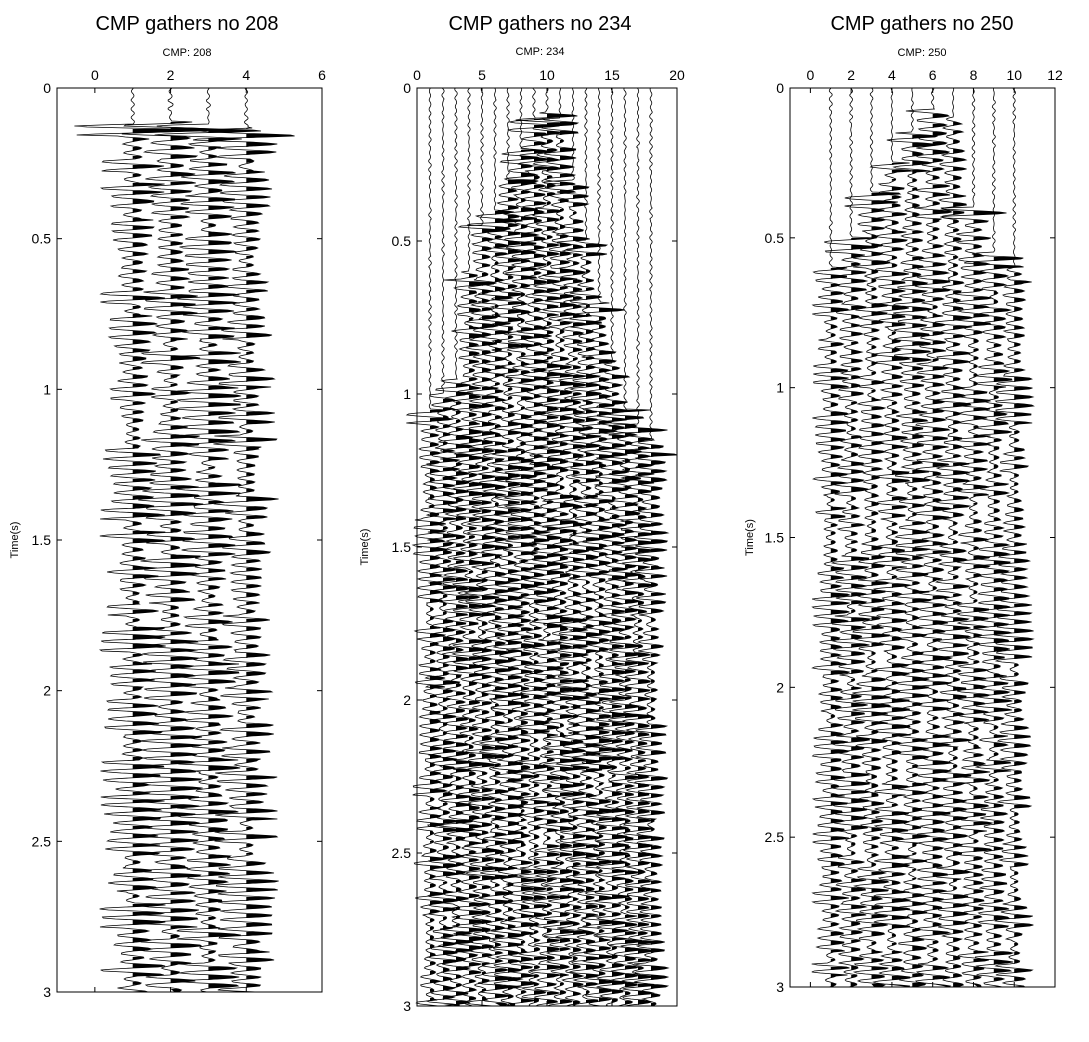 Image resolution: width=1089 pixels, height=1042 pixels. Describe the element at coordinates (482, 75) in the screenshot. I see `x-tick-label: 5` at that location.